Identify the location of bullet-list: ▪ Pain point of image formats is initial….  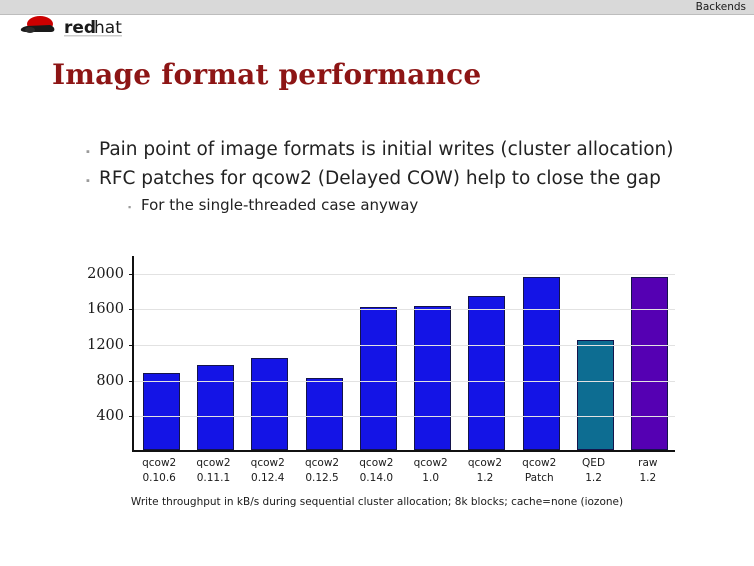
(401, 177).